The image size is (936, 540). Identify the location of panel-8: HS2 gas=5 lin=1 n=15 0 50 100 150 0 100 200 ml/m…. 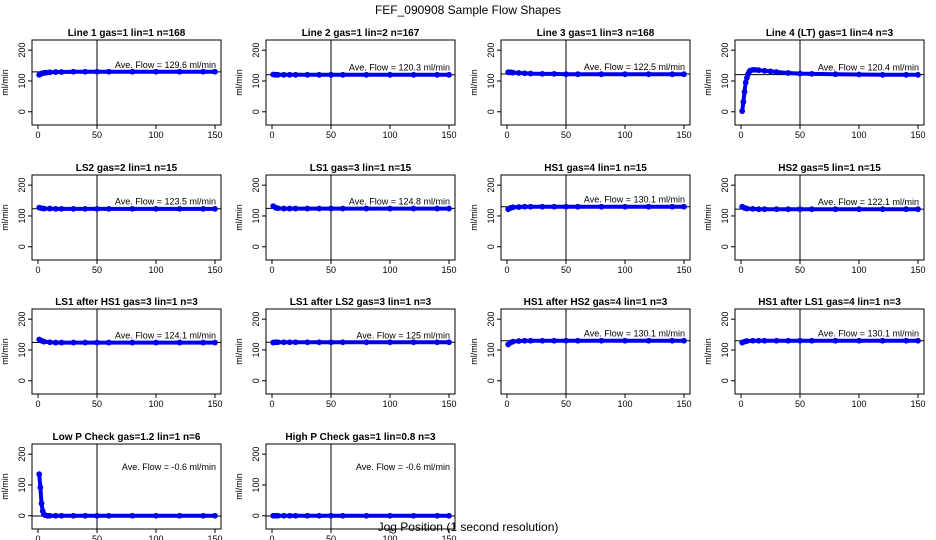
(814, 219).